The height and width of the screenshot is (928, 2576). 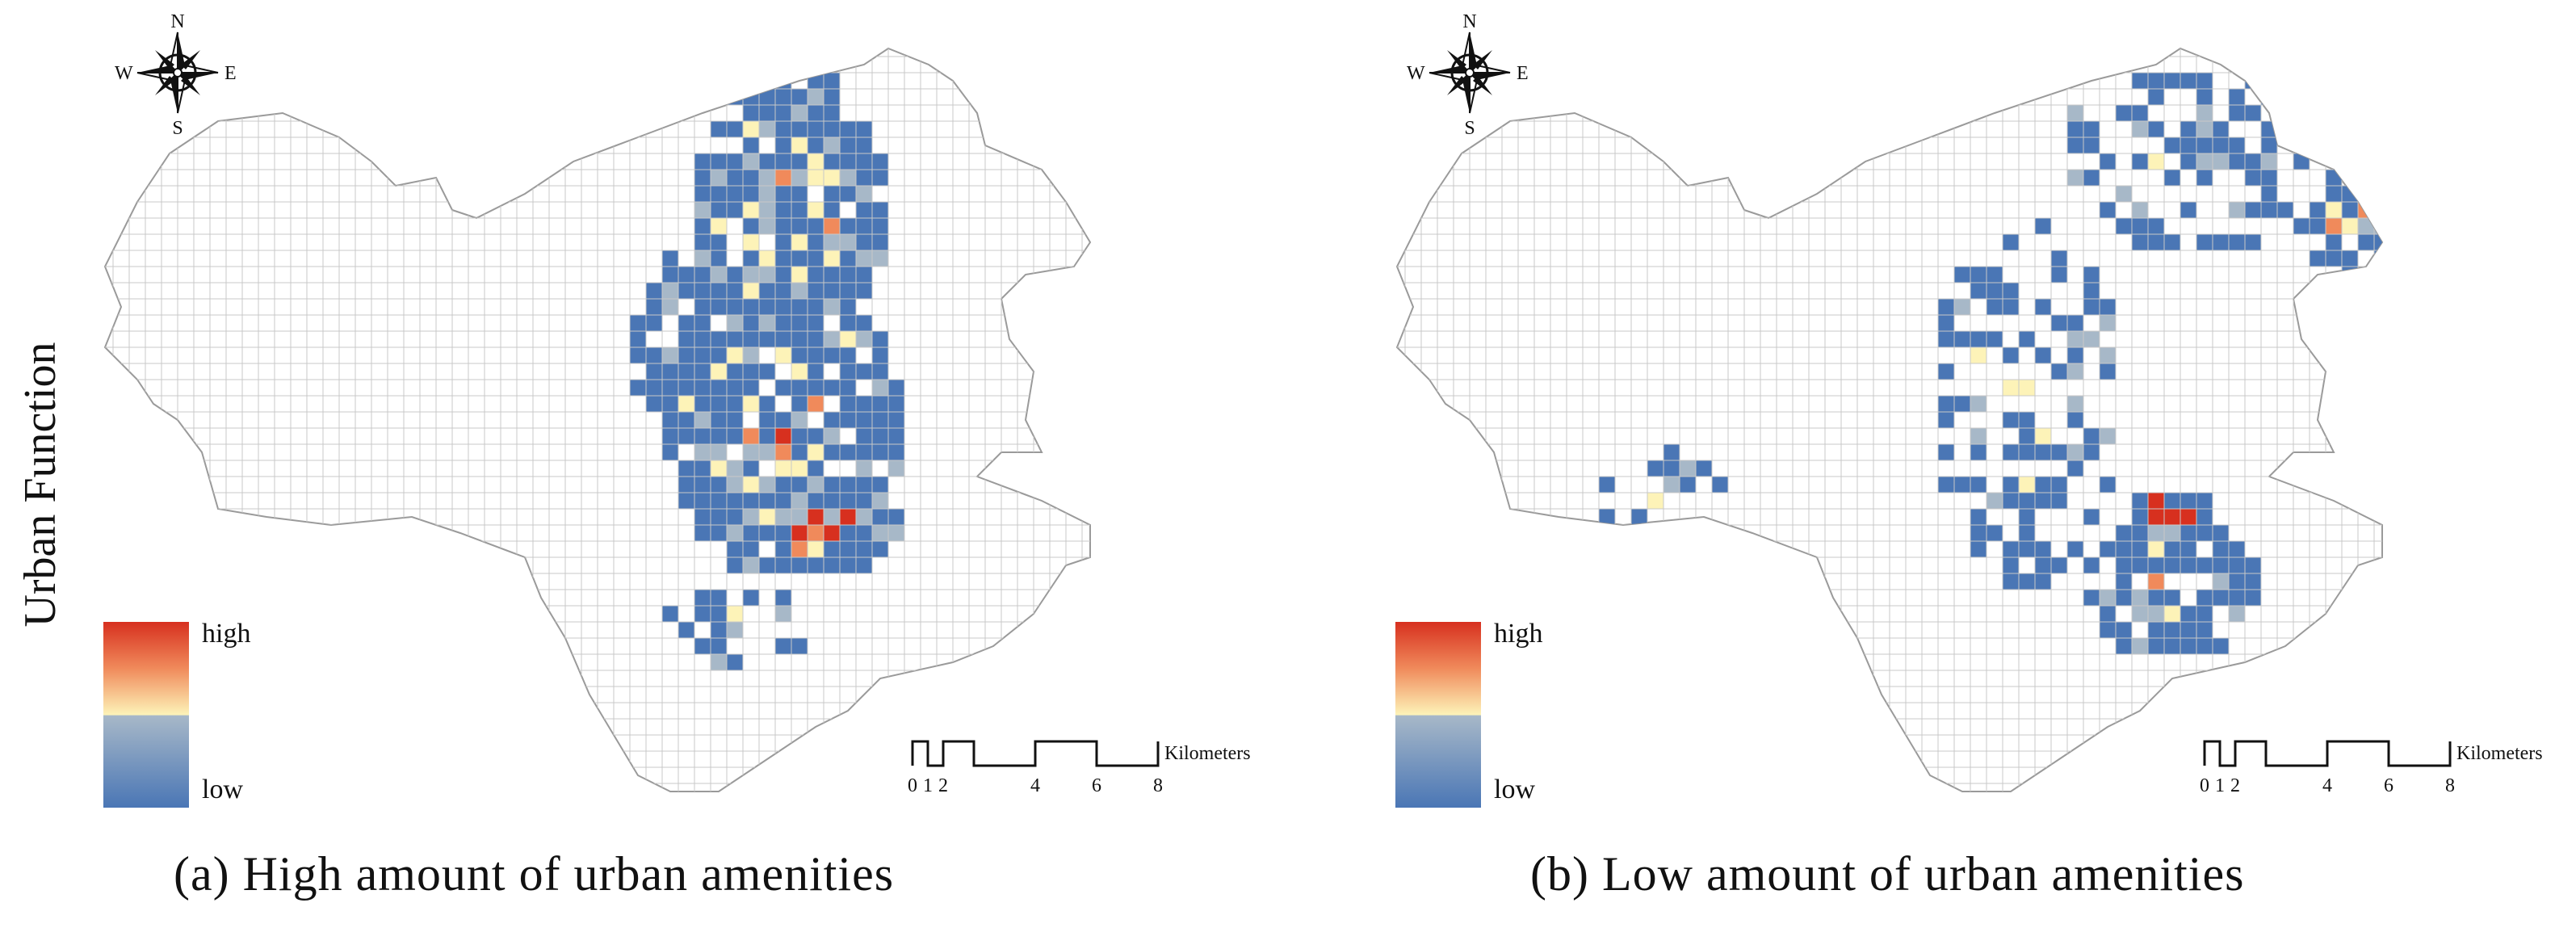 I want to click on caption-b: (b) Low amount of urban amenities, so click(x=1888, y=874).